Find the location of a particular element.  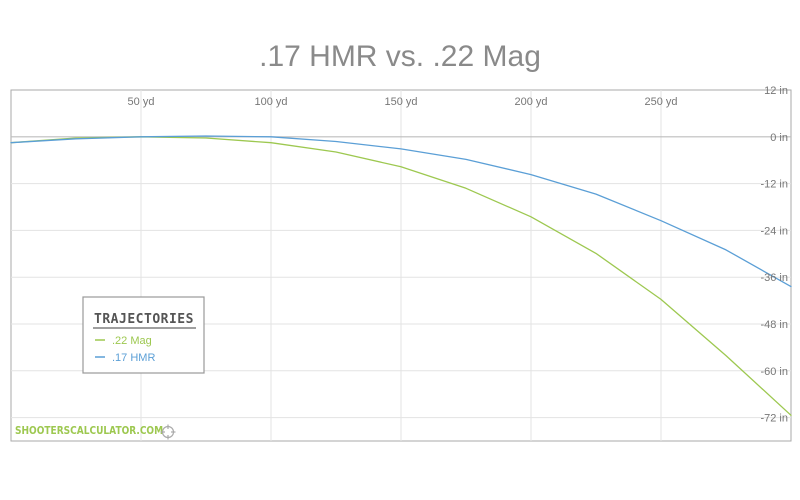

legend: TRAJECTORIES .22 Mag .17 HMR is located at coordinates (143, 335).